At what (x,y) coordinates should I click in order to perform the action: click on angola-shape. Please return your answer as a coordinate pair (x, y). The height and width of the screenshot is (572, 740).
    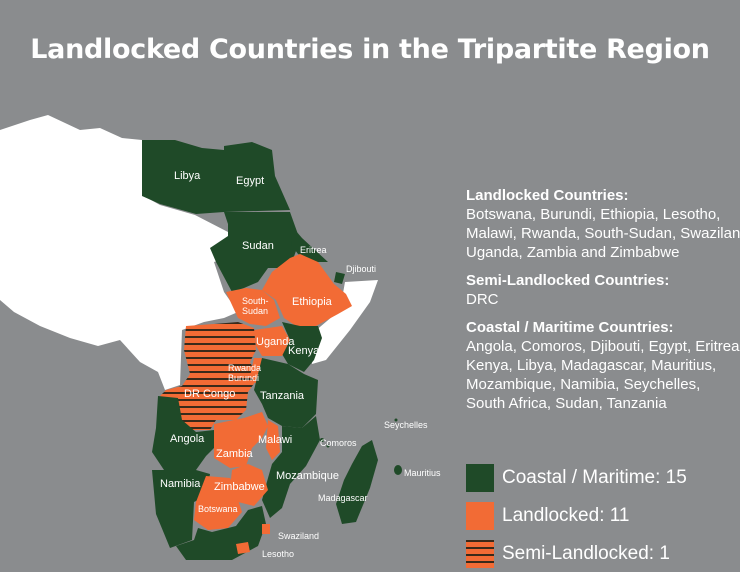
    Looking at the image, I should click on (183, 433).